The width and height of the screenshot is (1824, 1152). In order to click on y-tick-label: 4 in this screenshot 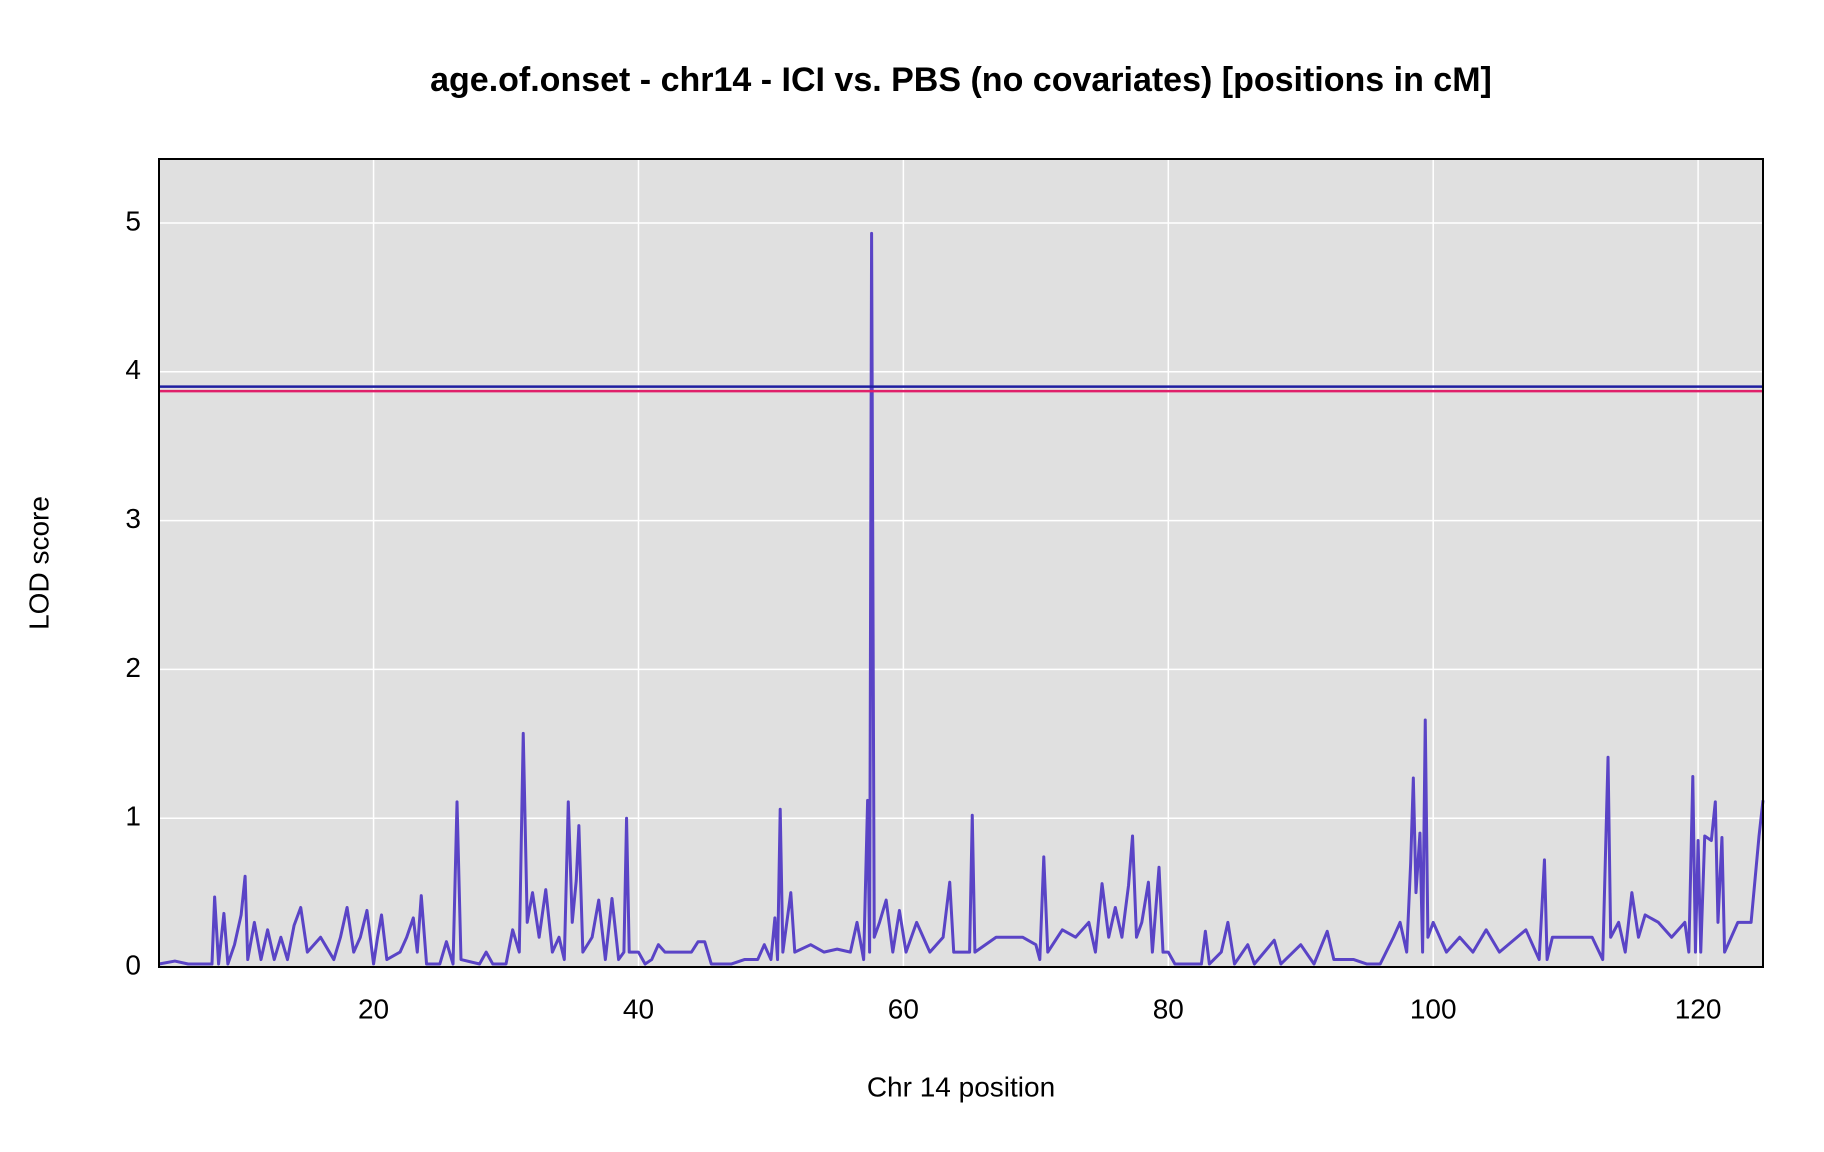, I will do `click(133, 369)`.